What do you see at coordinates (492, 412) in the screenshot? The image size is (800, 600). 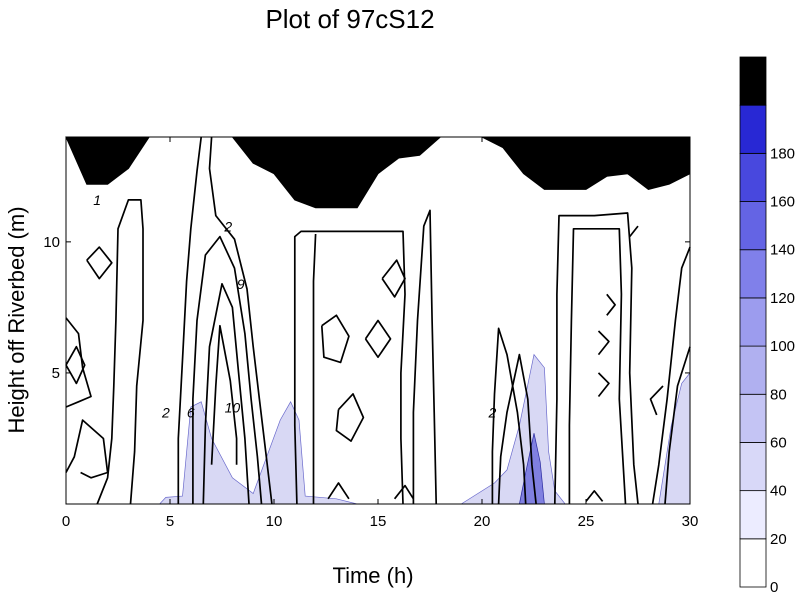 I see `contour-label-6: 2` at bounding box center [492, 412].